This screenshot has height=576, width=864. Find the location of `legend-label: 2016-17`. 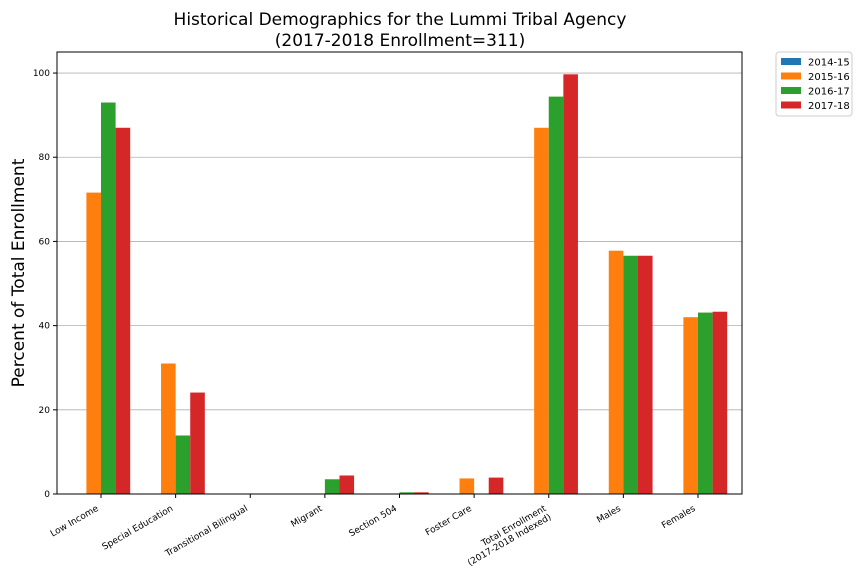

legend-label: 2016-17 is located at coordinates (829, 92).